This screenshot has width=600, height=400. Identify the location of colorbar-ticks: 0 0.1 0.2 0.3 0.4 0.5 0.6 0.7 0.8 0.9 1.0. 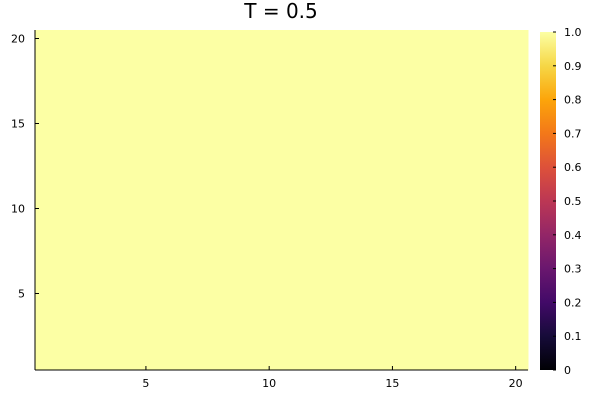
(567, 201).